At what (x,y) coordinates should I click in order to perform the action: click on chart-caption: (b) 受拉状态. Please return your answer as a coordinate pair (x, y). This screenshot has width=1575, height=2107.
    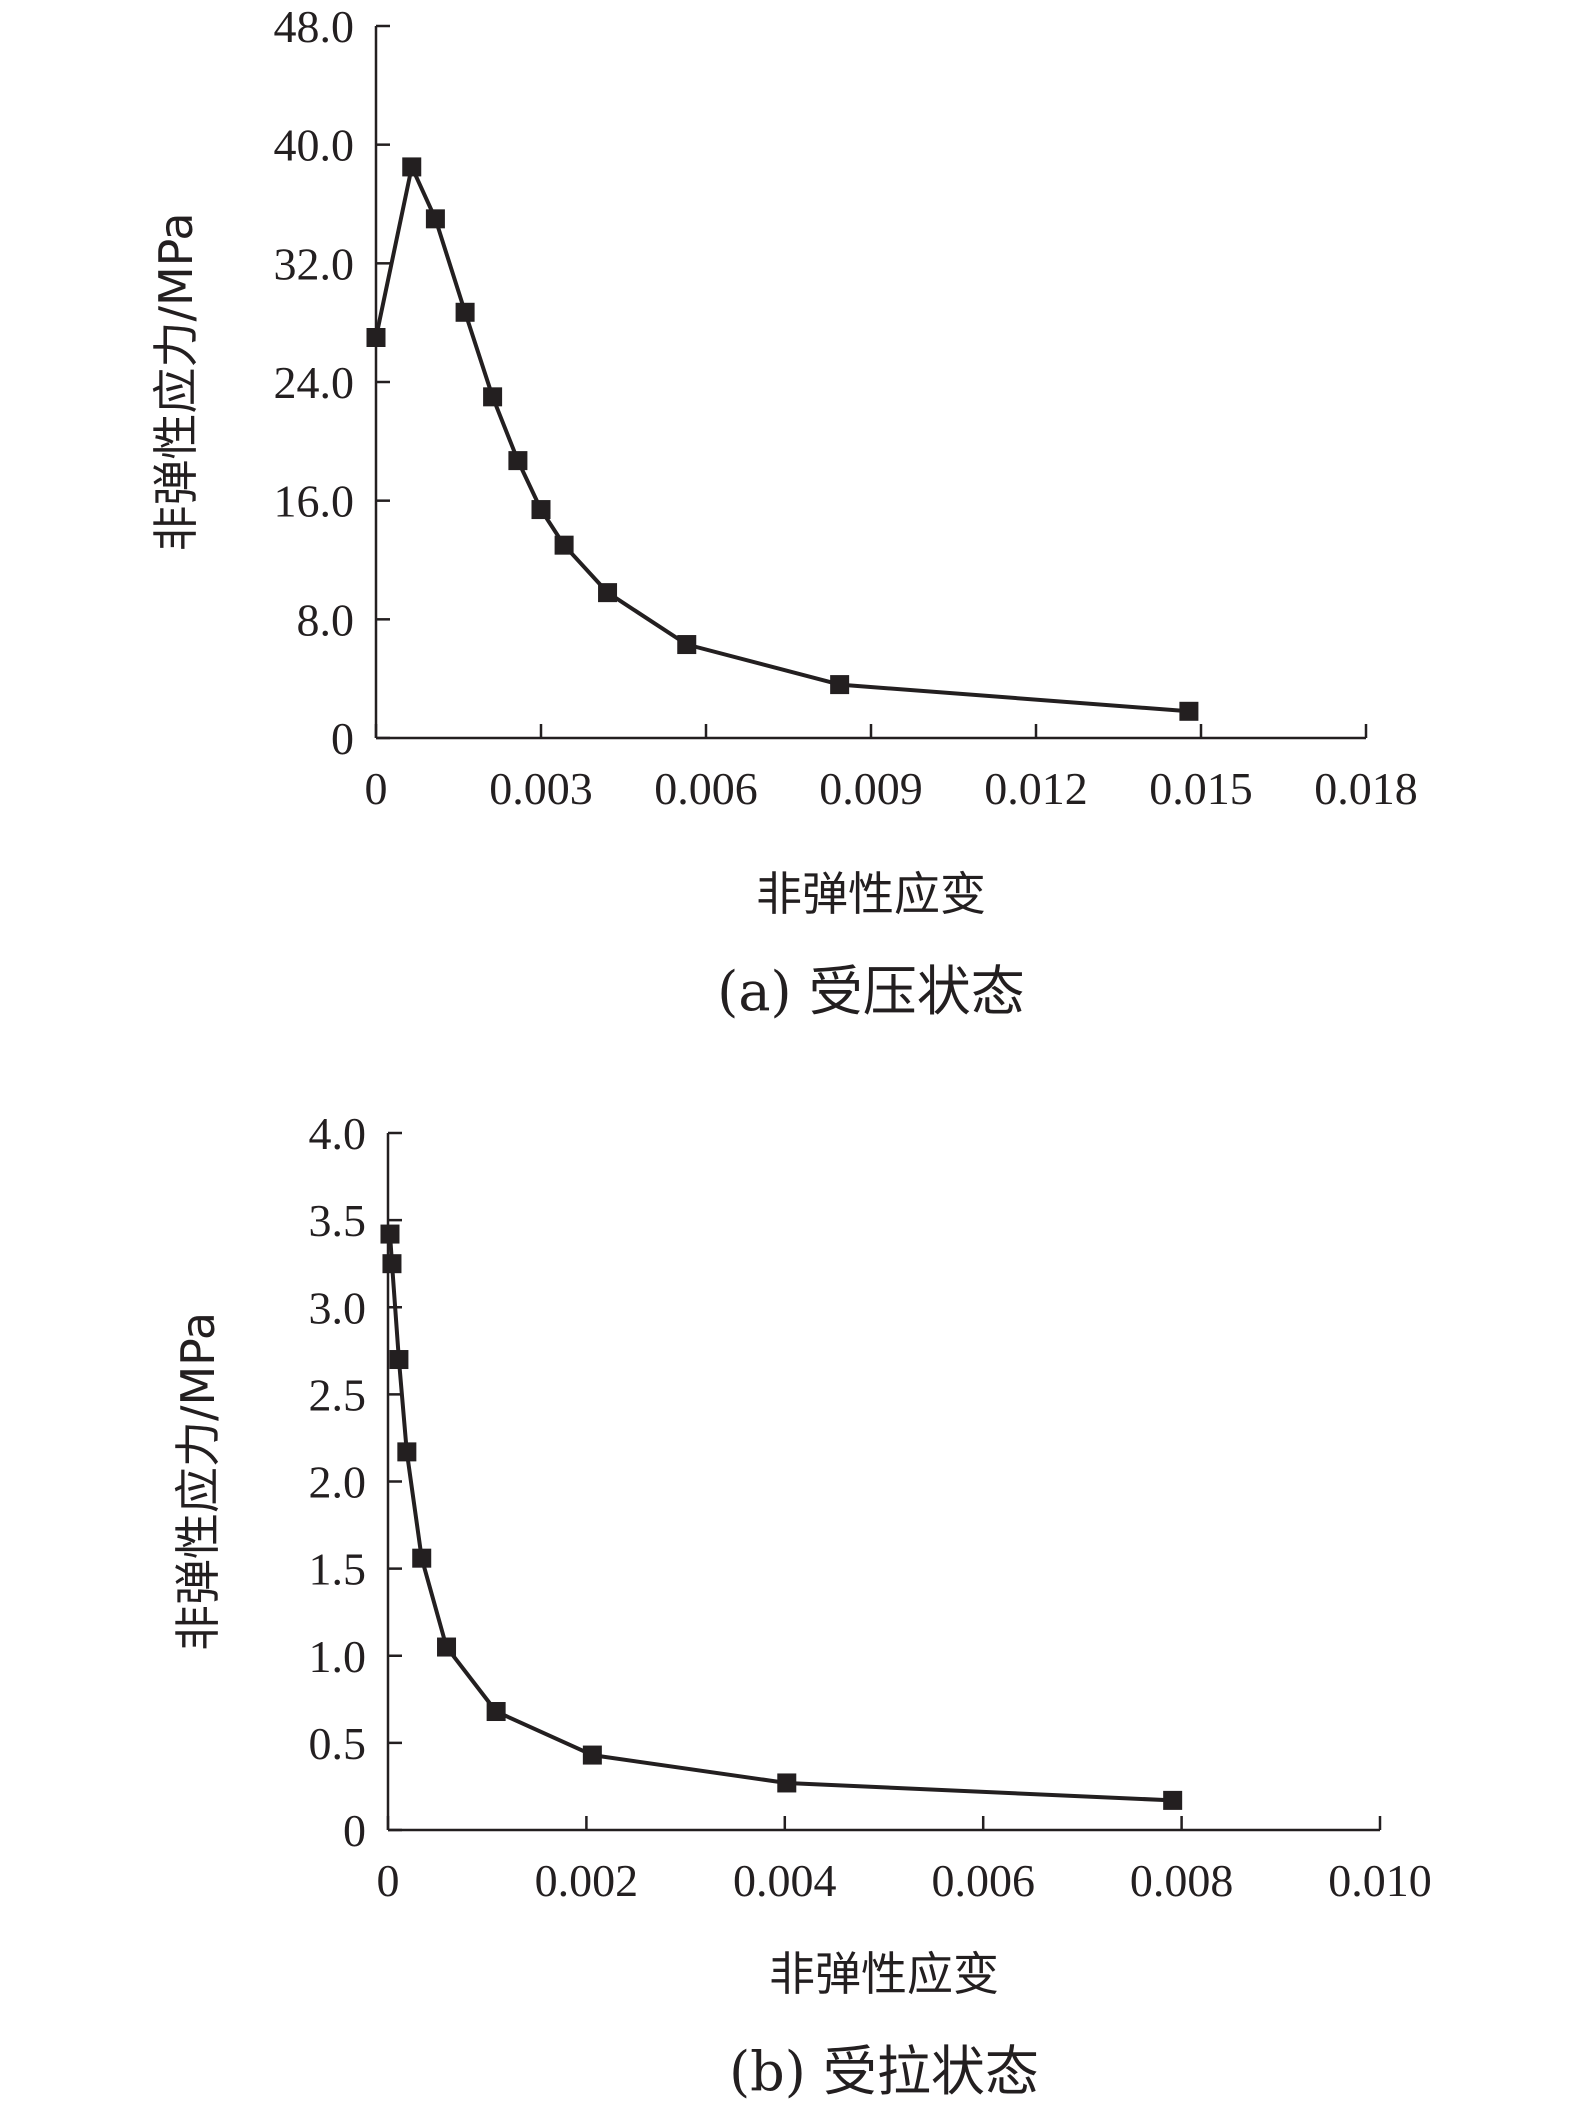
    Looking at the image, I should click on (884, 2071).